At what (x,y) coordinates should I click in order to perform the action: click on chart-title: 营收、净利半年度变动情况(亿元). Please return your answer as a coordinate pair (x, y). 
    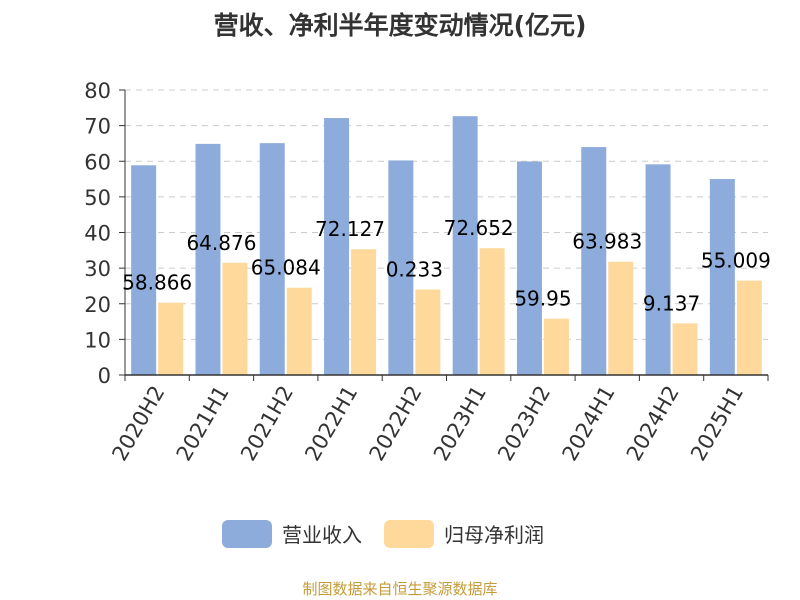
    Looking at the image, I should click on (400, 25).